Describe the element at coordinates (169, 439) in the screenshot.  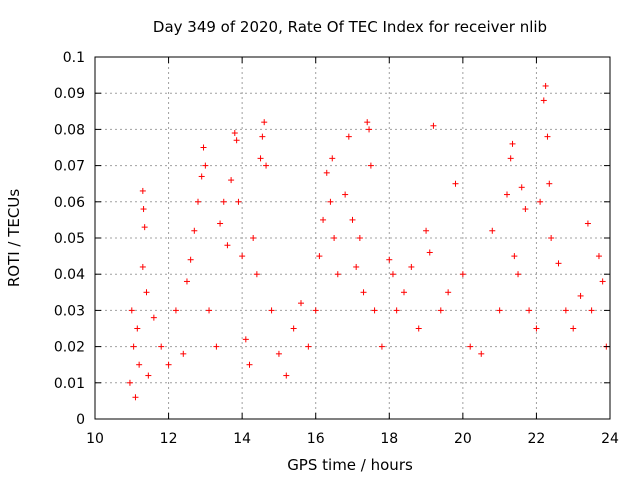
I see `x-tick-label: 12` at that location.